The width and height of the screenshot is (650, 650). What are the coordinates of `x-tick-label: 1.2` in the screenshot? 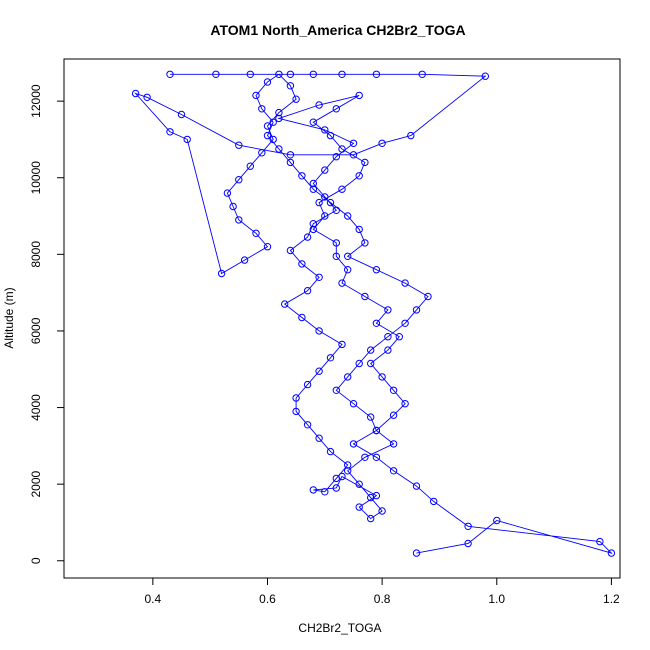 It's located at (611, 599).